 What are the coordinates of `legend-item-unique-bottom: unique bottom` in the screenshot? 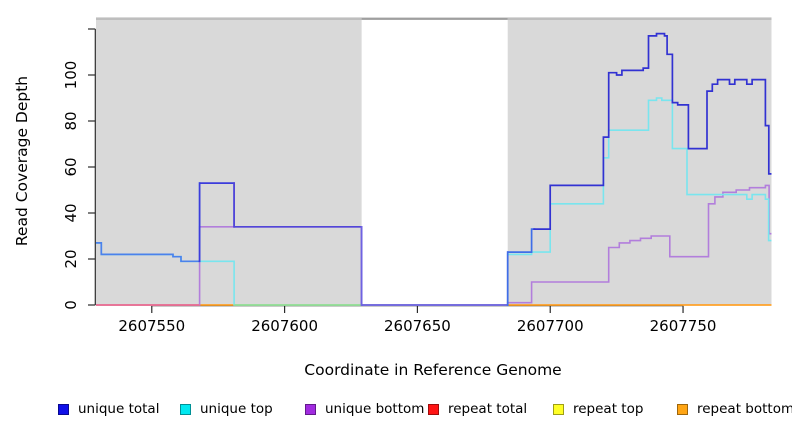 It's located at (364, 409).